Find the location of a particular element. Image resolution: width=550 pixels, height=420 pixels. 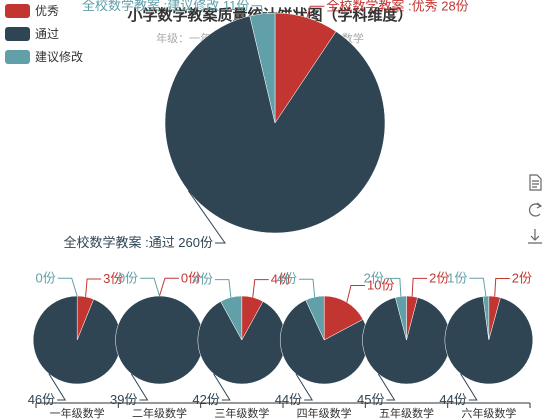

axis-tick-label: 二年级数学 is located at coordinates (159, 413).